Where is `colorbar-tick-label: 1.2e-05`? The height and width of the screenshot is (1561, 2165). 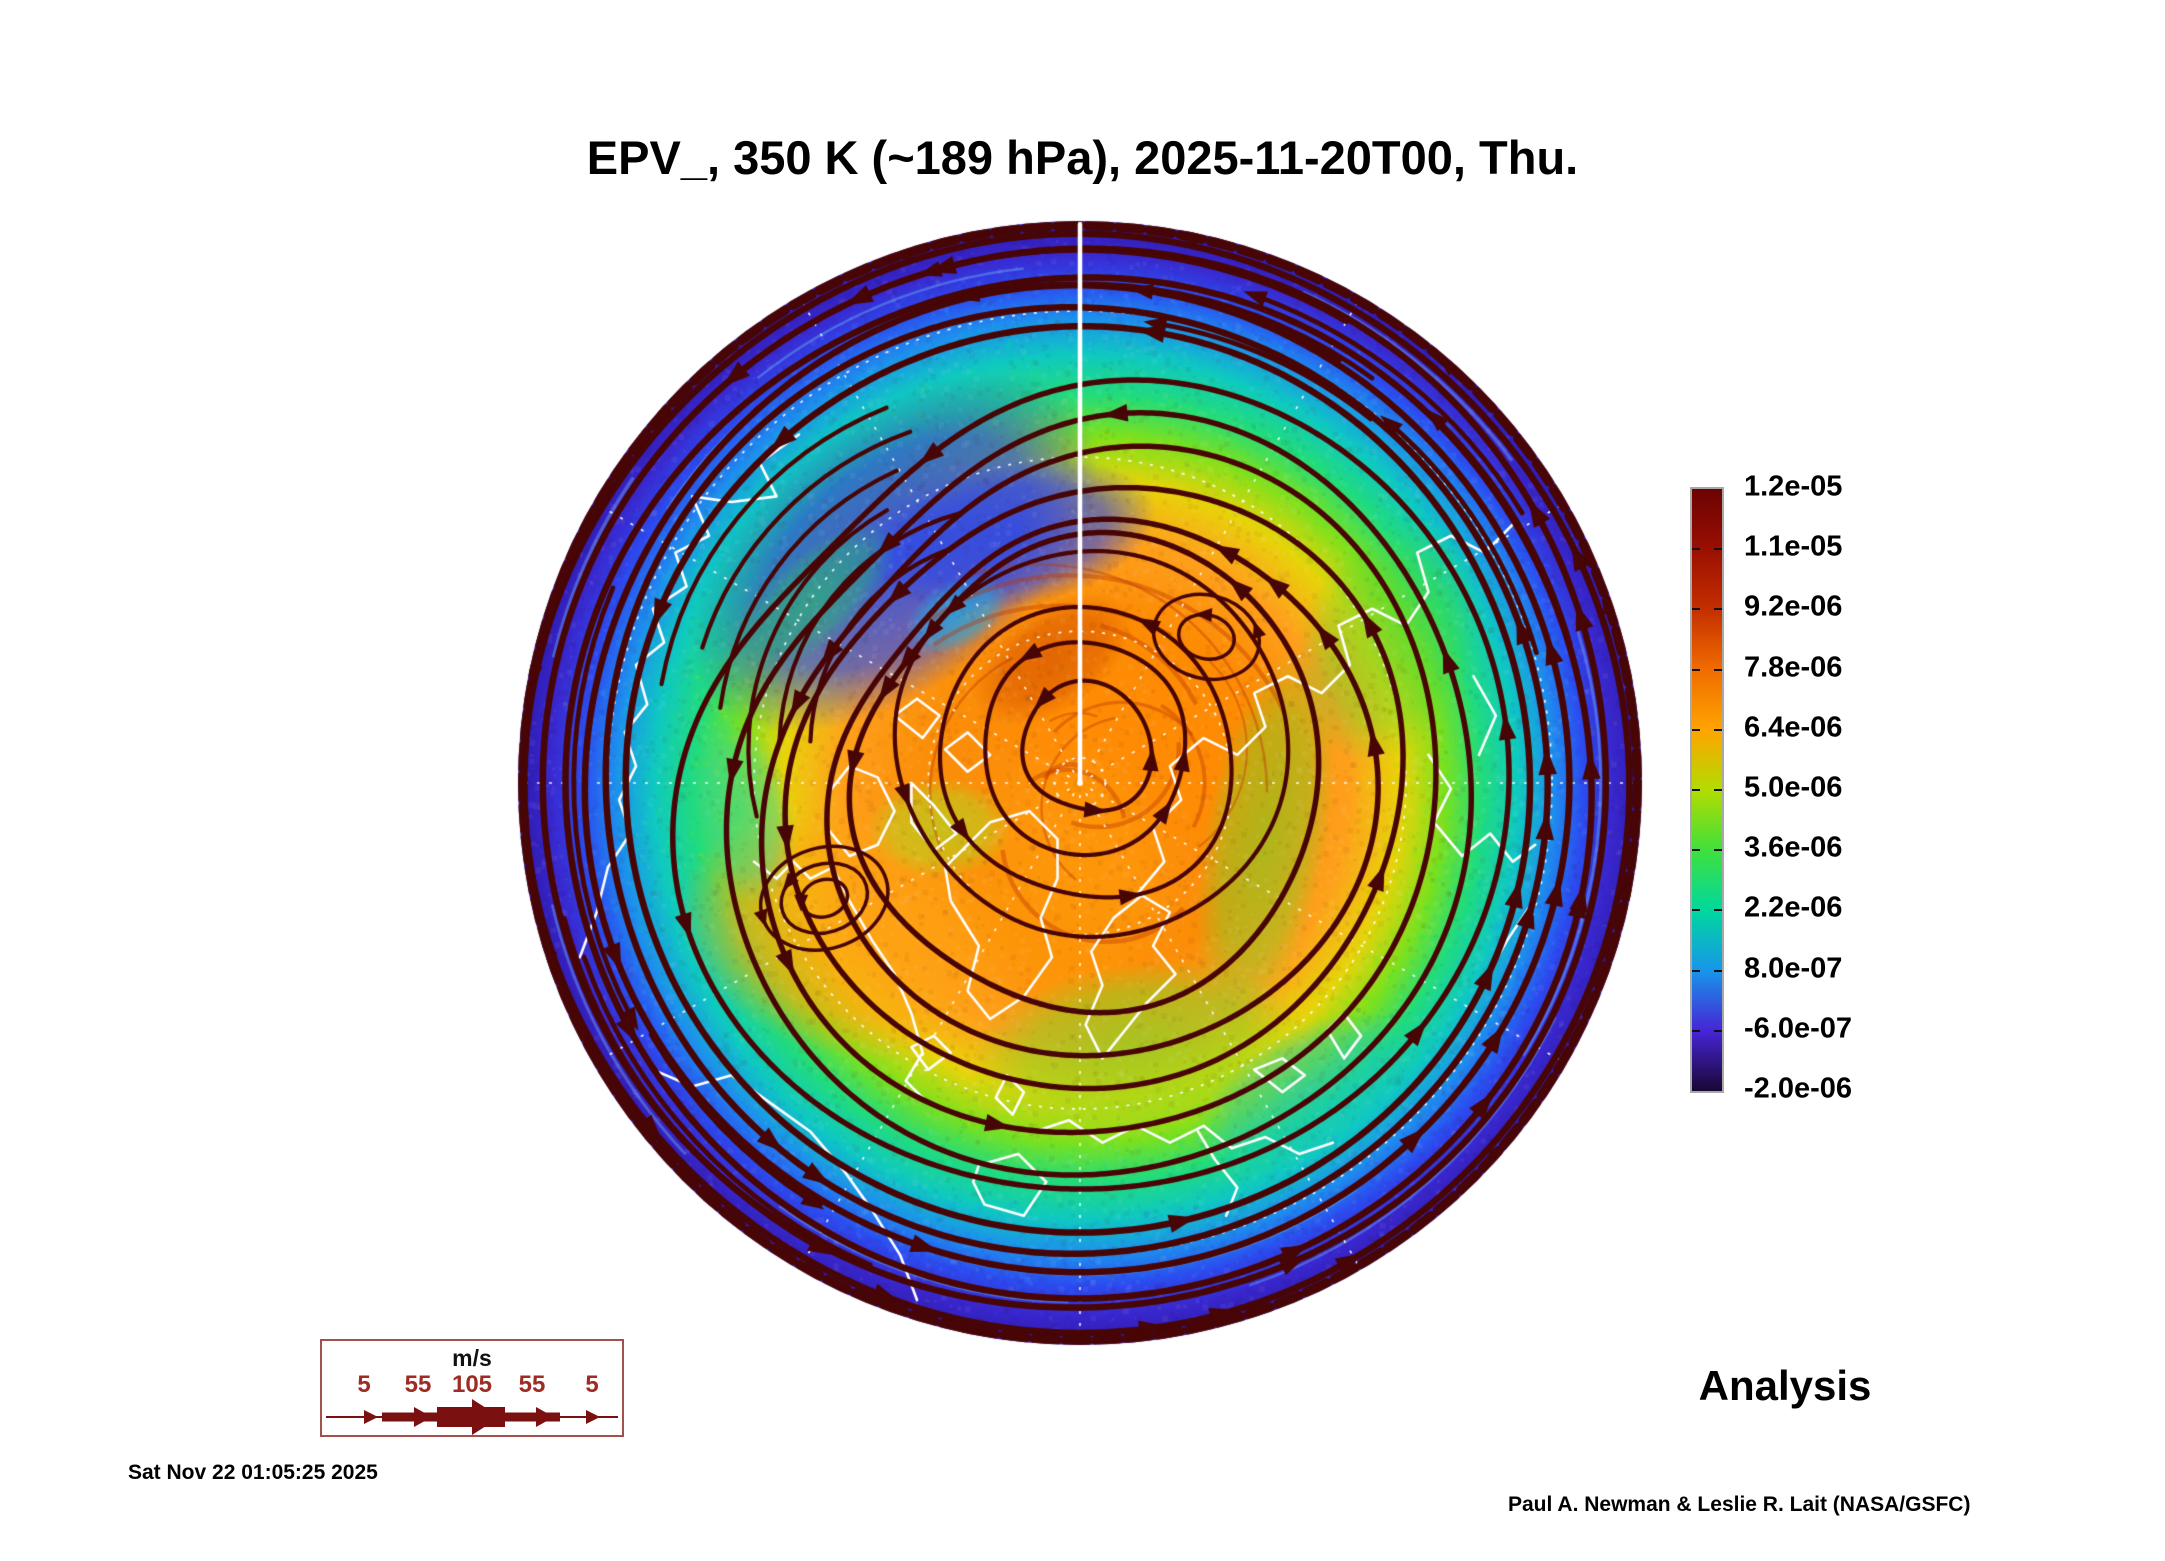
colorbar-tick-label: 1.2e-05 is located at coordinates (1793, 486).